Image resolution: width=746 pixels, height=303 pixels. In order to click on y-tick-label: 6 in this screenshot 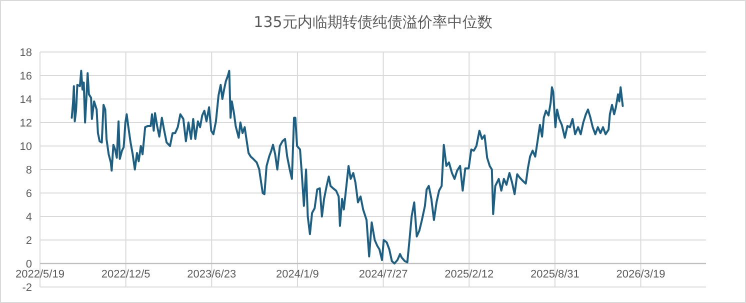, I will do `click(29, 194)`.